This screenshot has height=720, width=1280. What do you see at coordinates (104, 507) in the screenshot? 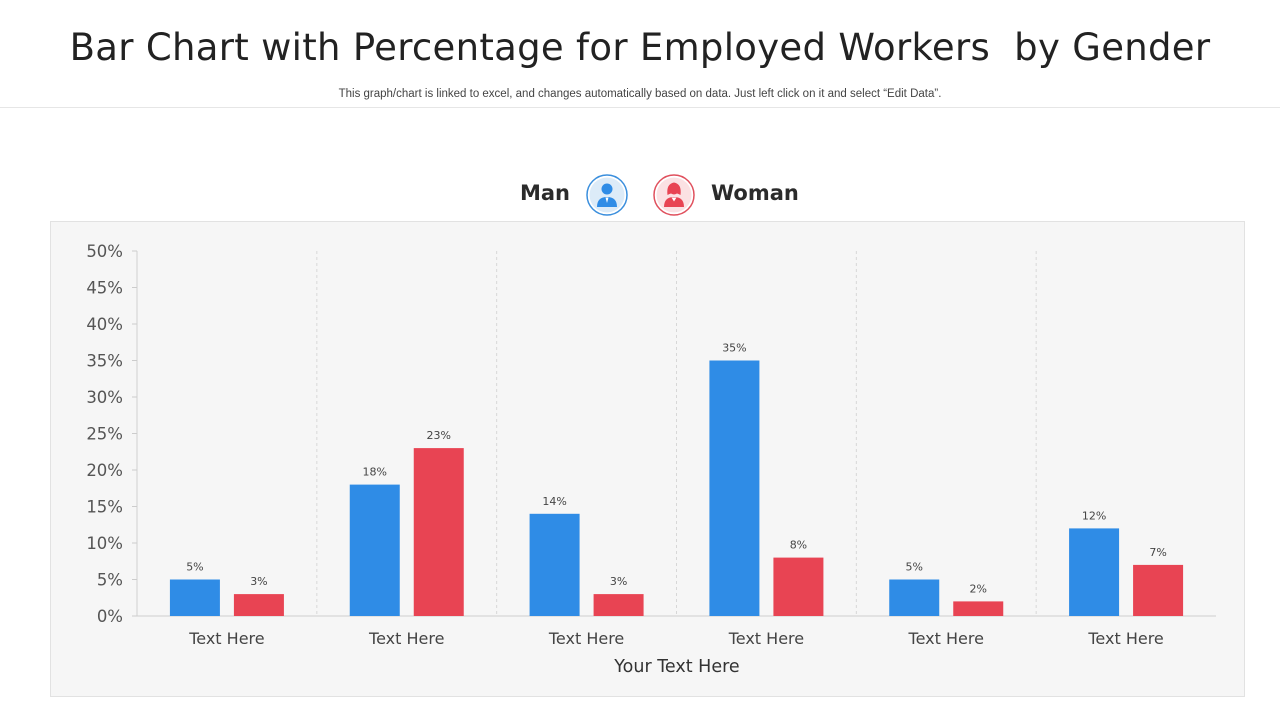
I see `y-tick-label: 15%` at bounding box center [104, 507].